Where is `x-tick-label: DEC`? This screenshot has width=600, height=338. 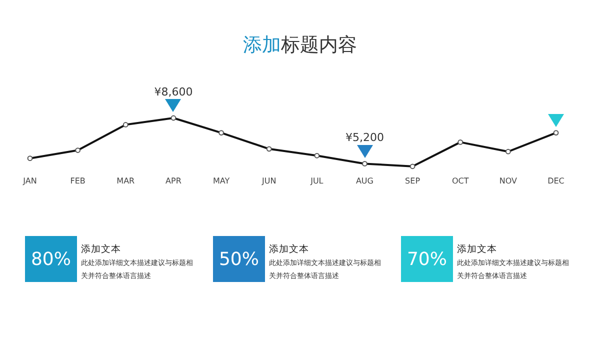
x-tick-label: DEC is located at coordinates (556, 181).